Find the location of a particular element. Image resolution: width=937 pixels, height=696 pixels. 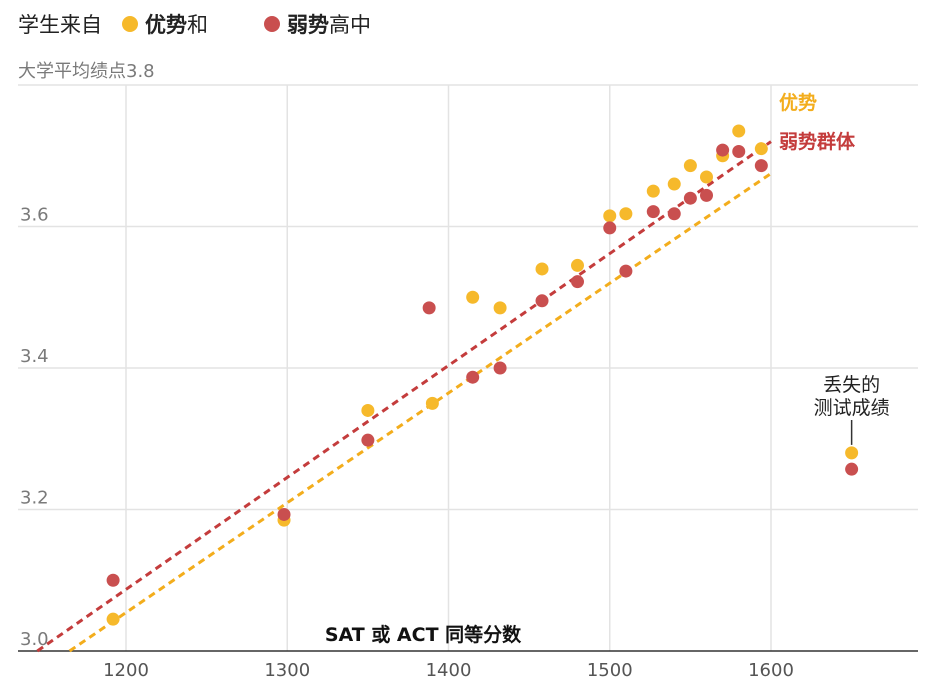

y-tick-label: 3.2 is located at coordinates (34, 498).